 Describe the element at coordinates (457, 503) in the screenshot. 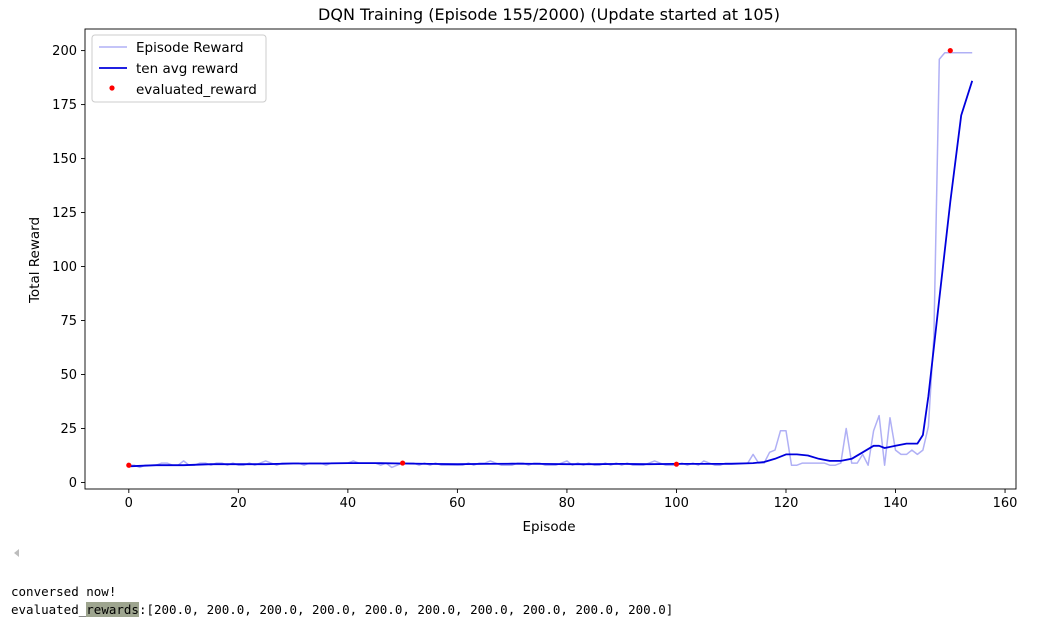

I see `x-tick-label: 60` at that location.